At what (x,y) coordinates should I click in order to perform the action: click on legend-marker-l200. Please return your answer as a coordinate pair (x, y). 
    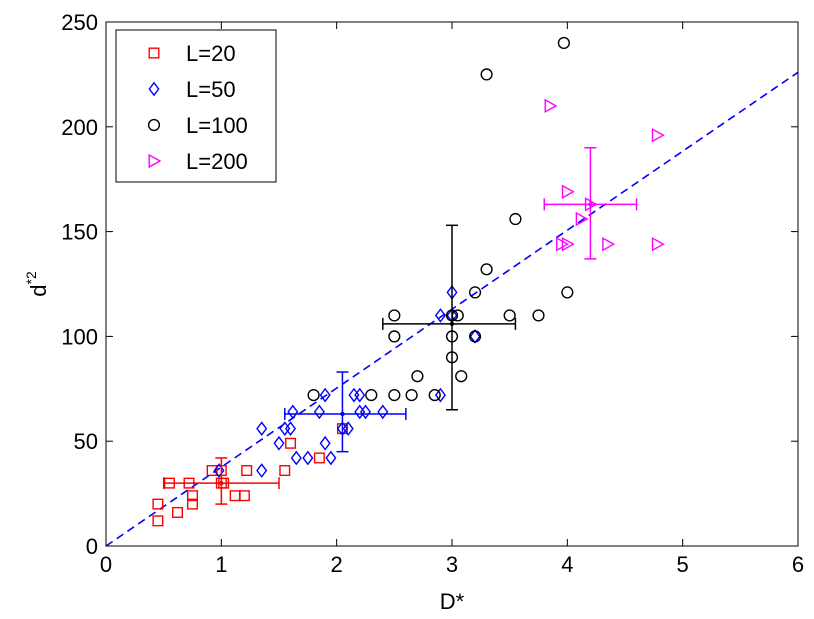
    Looking at the image, I should click on (155, 161).